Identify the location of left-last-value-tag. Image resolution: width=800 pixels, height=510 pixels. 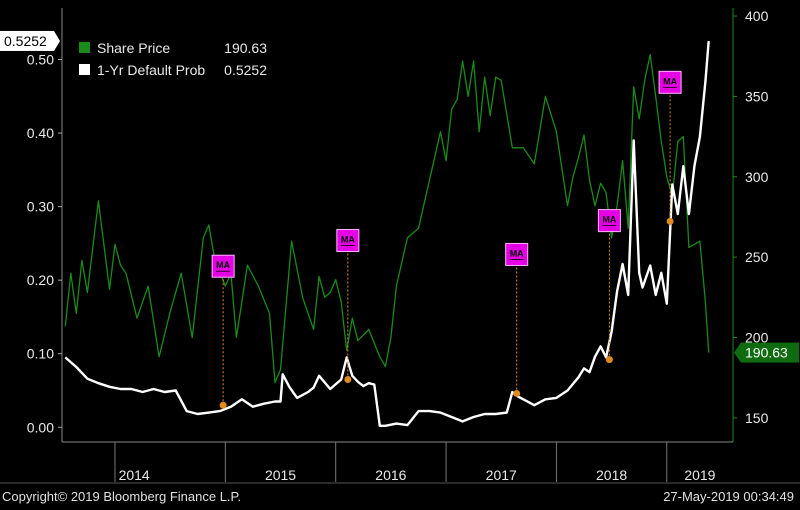
(27, 40).